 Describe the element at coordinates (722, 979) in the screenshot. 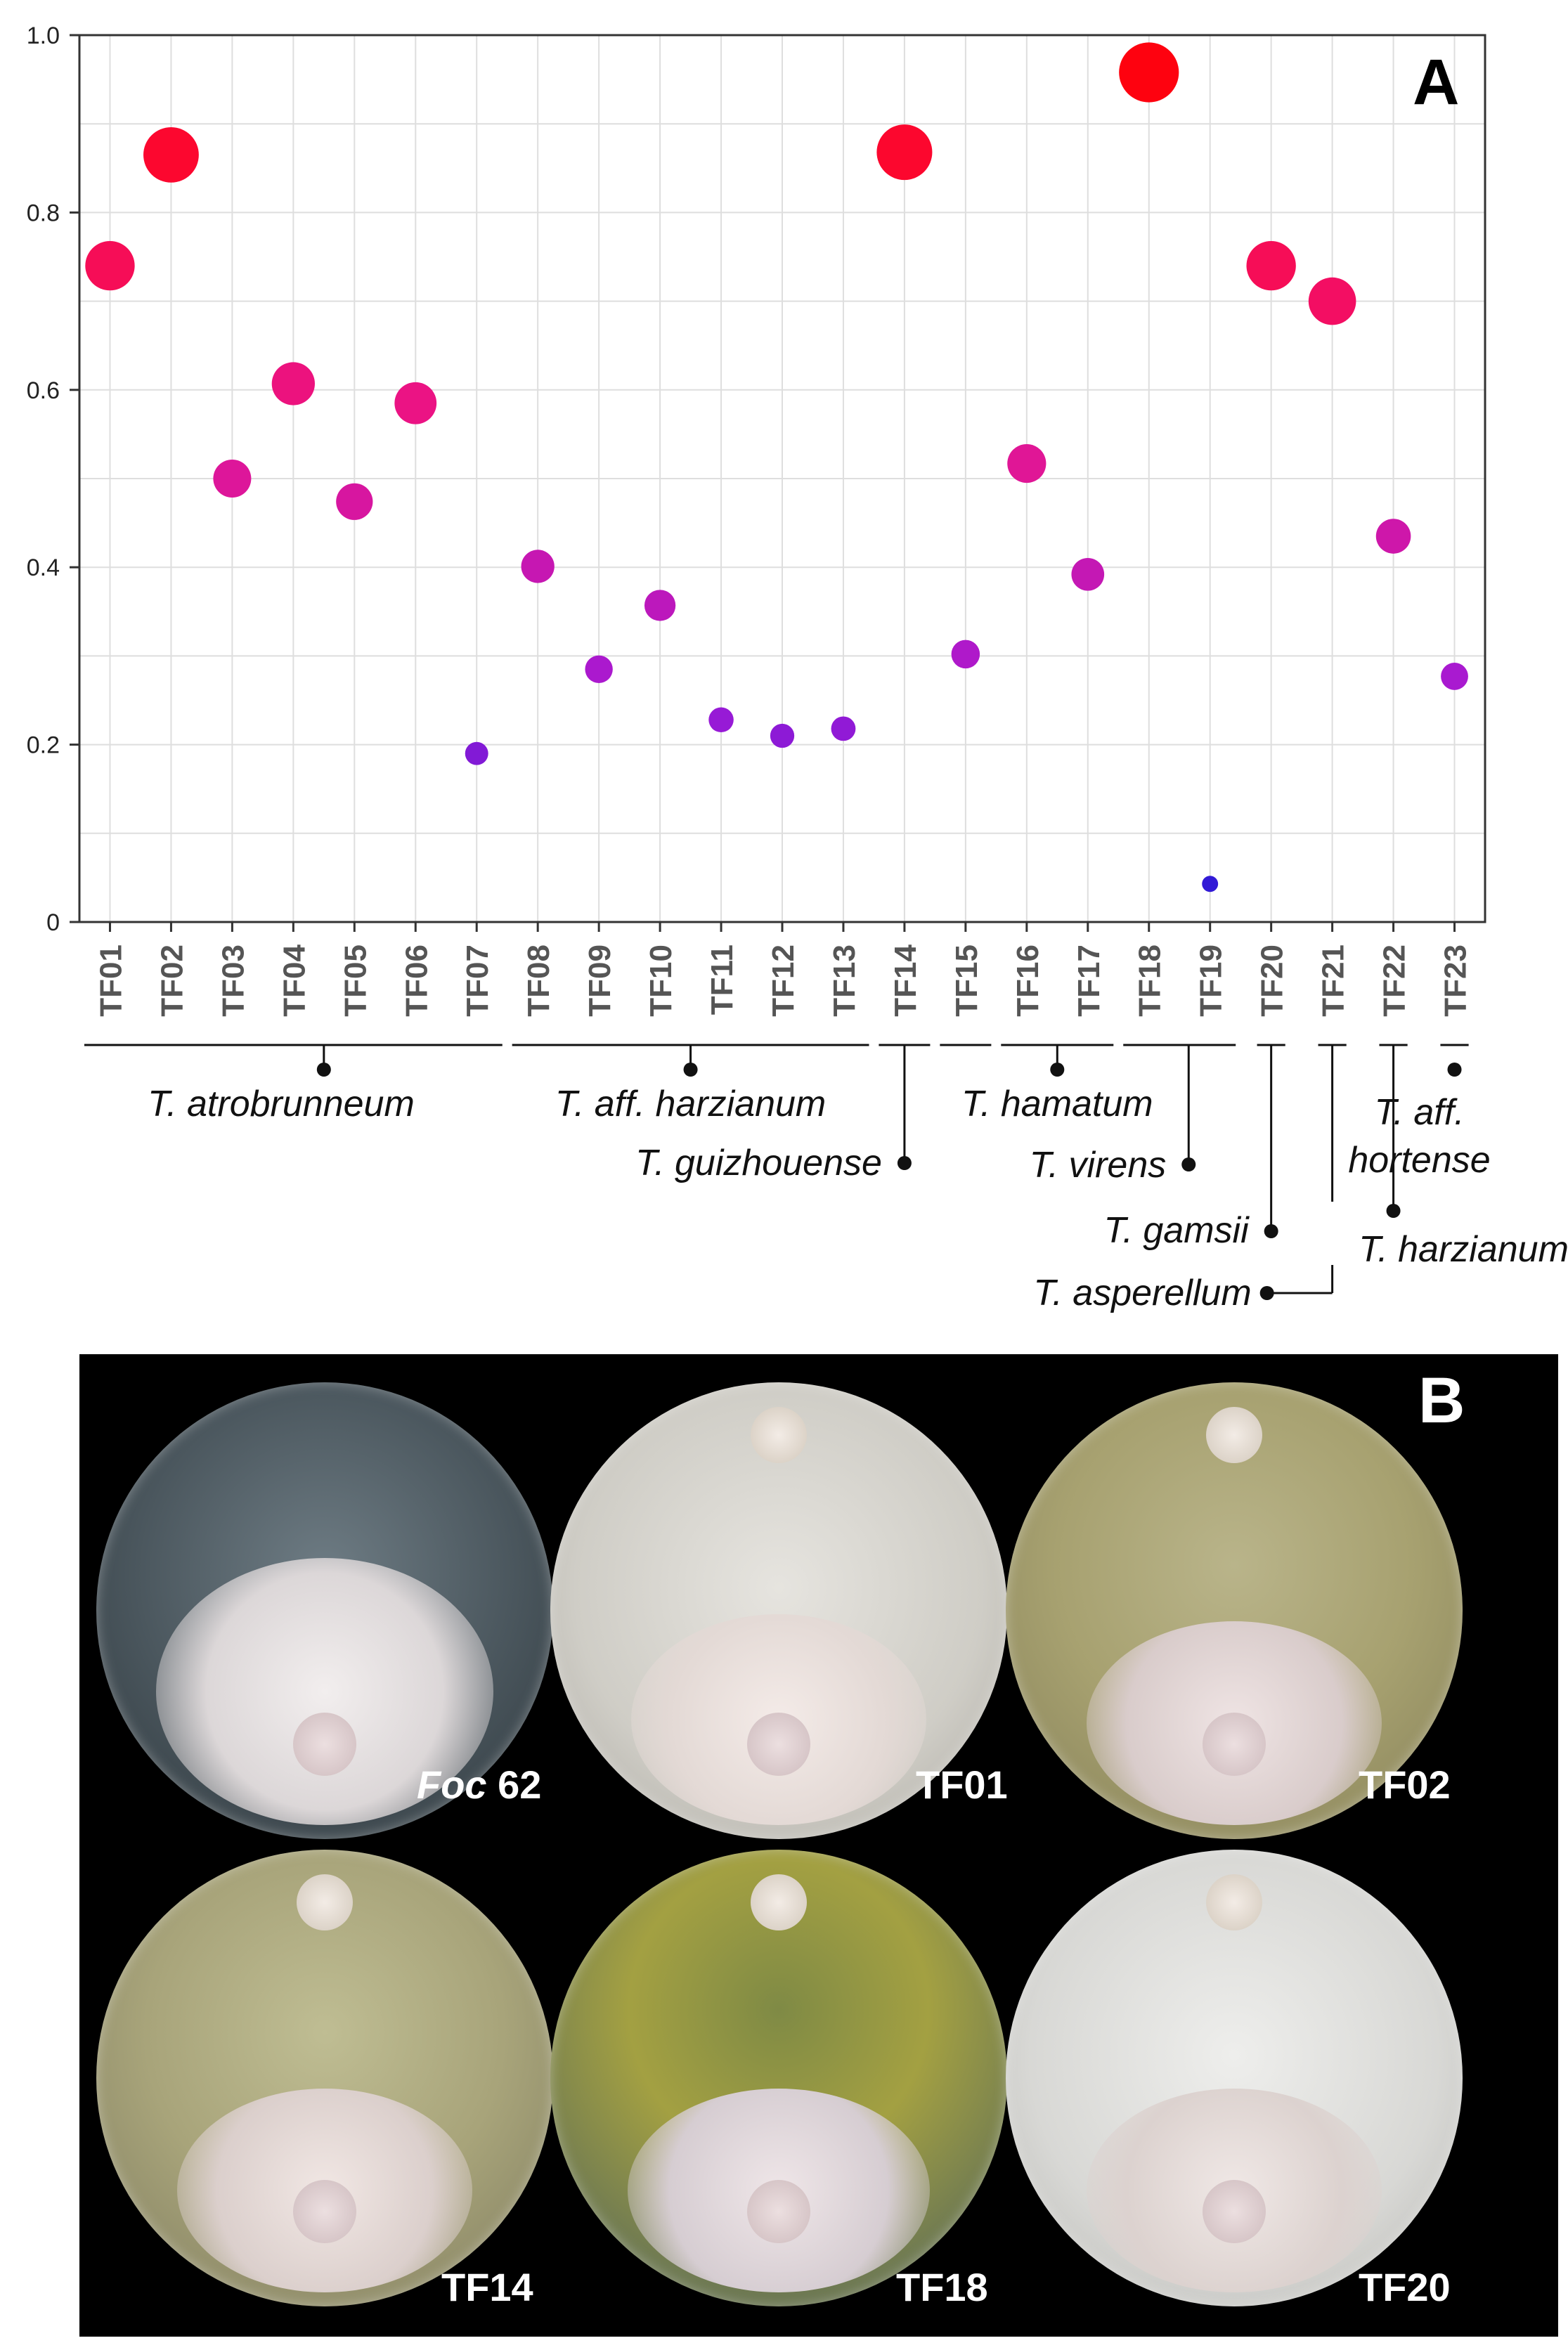

I see `x-tick-label: TF11` at that location.